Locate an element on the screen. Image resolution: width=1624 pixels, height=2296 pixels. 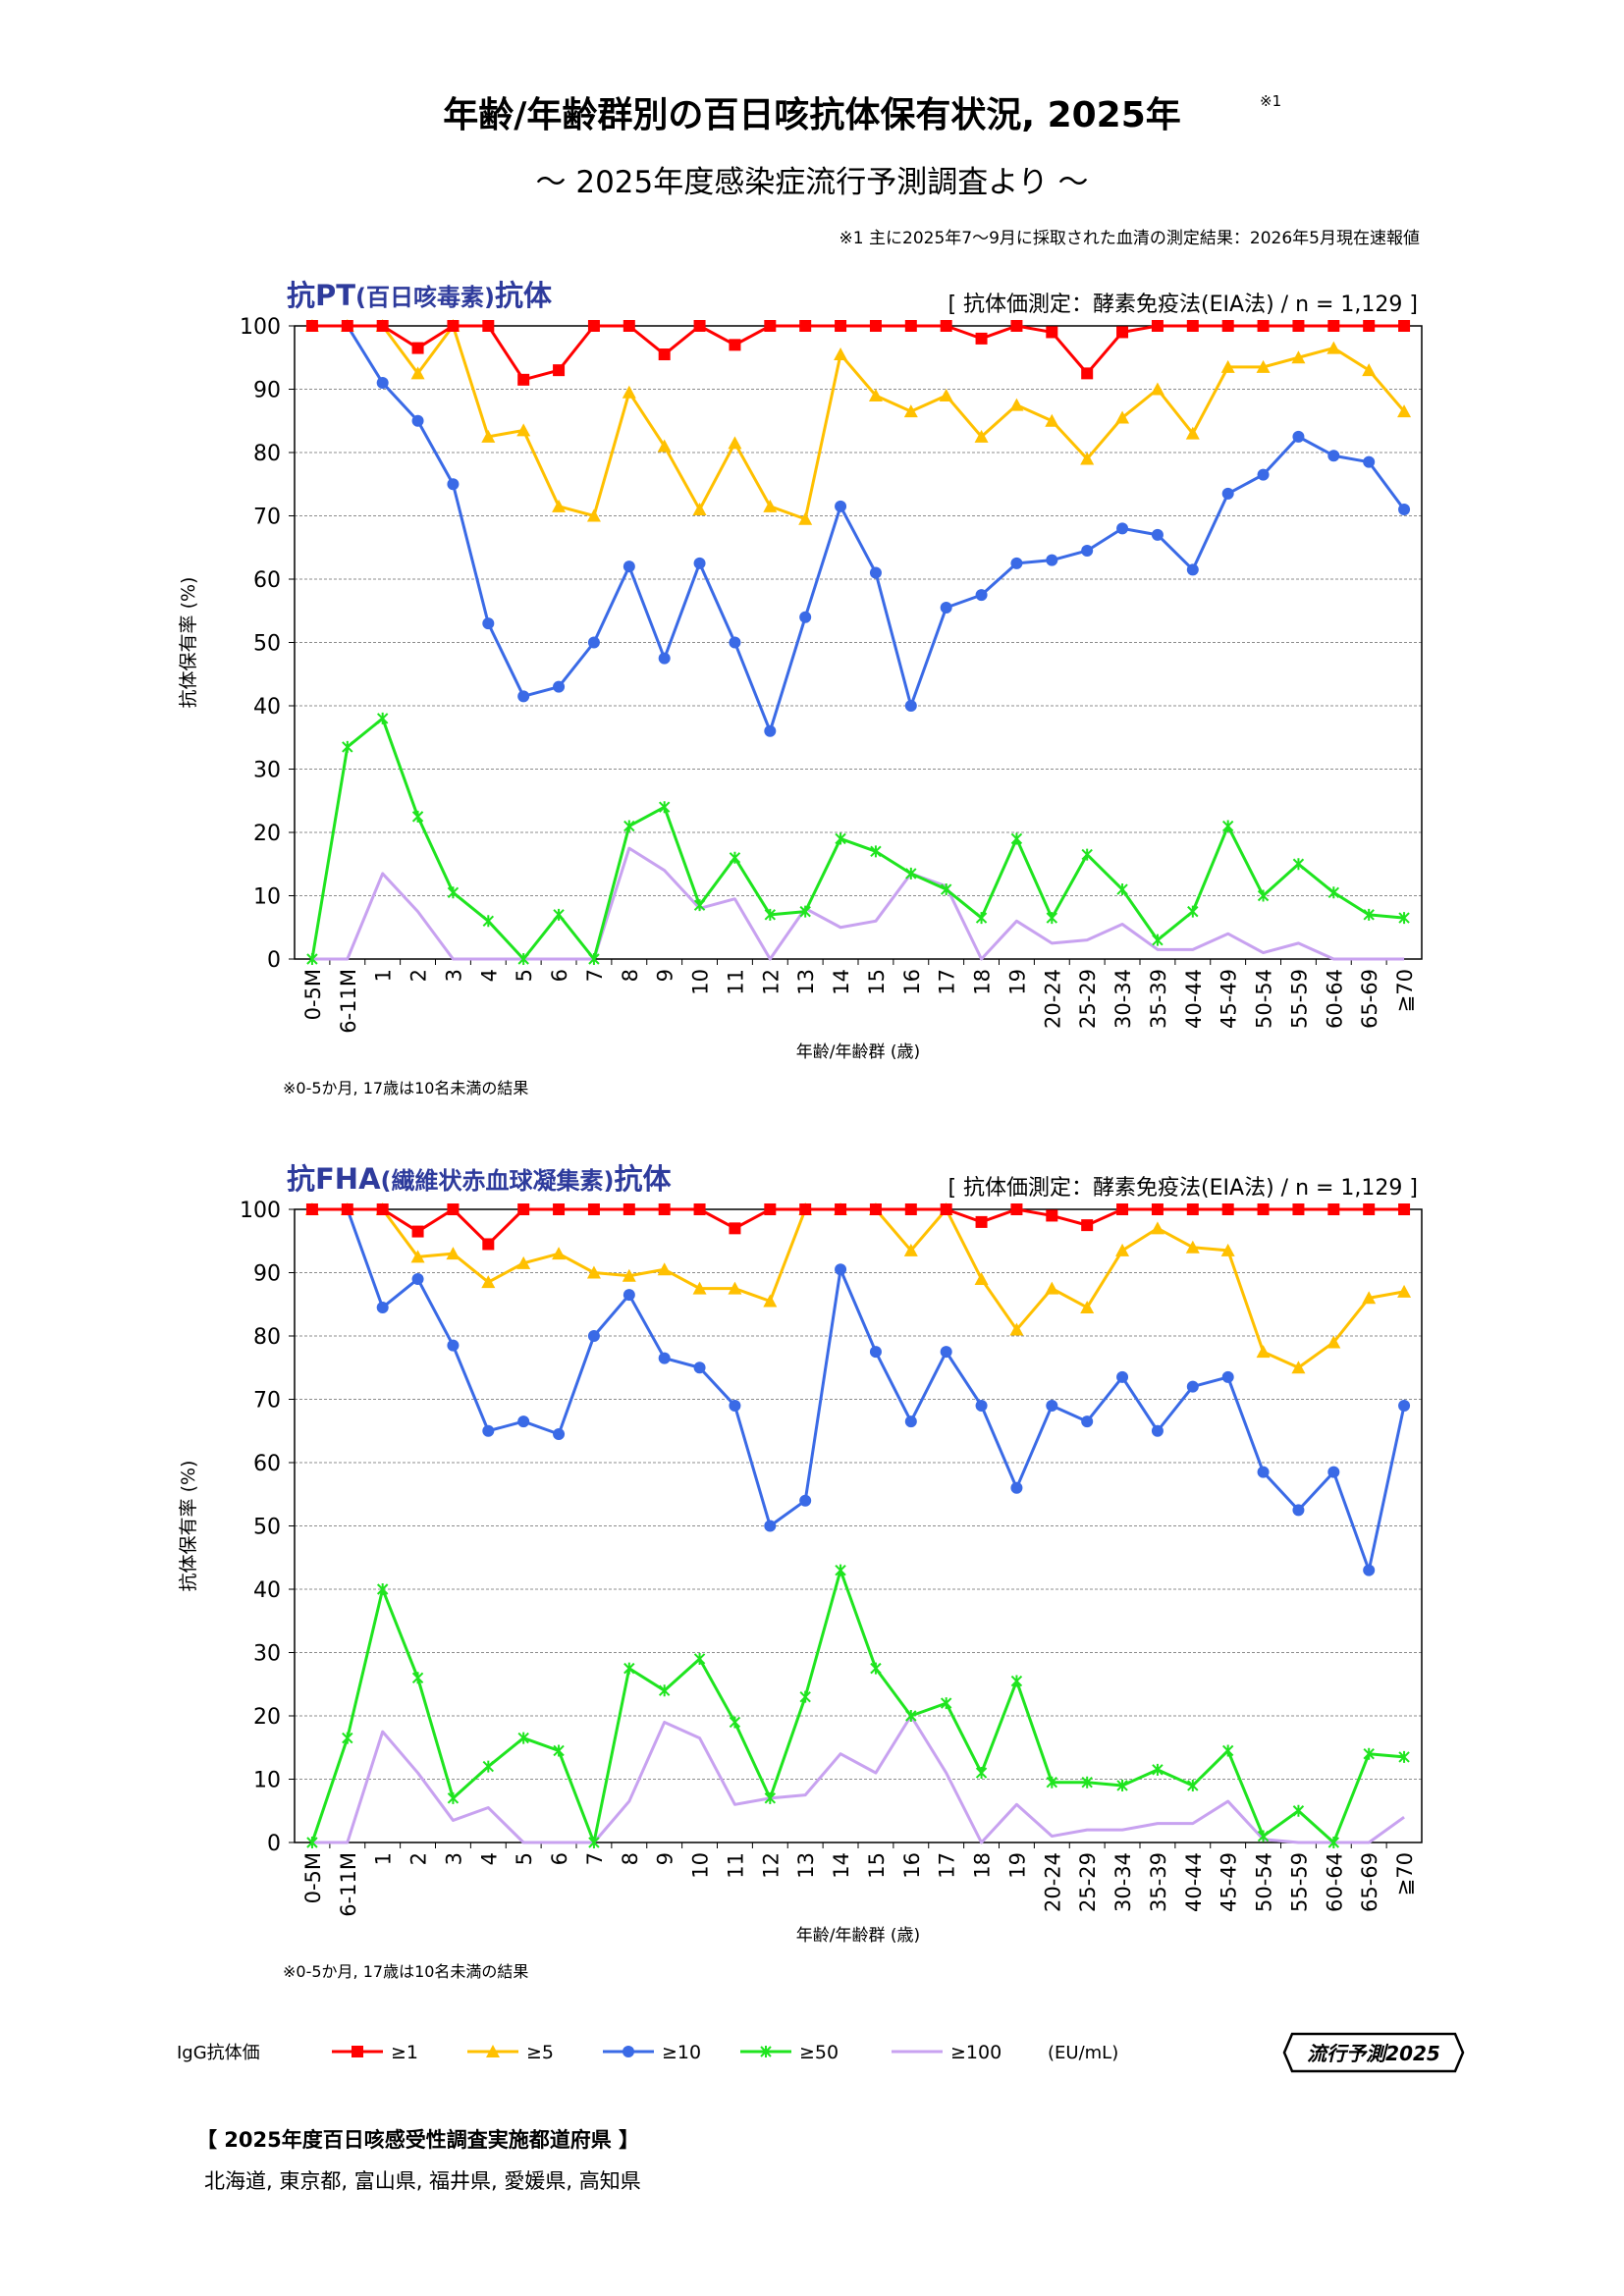
survey-note: ※1 主に2025年7～9月に採取された血清の測定結果：2026年5月現在速報値 is located at coordinates (1129, 238).